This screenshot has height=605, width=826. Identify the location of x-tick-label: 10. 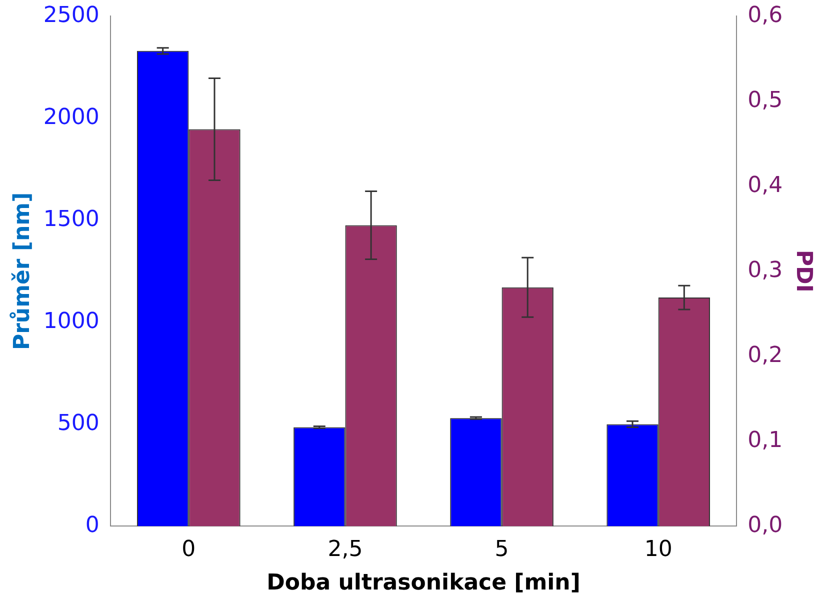
(658, 549).